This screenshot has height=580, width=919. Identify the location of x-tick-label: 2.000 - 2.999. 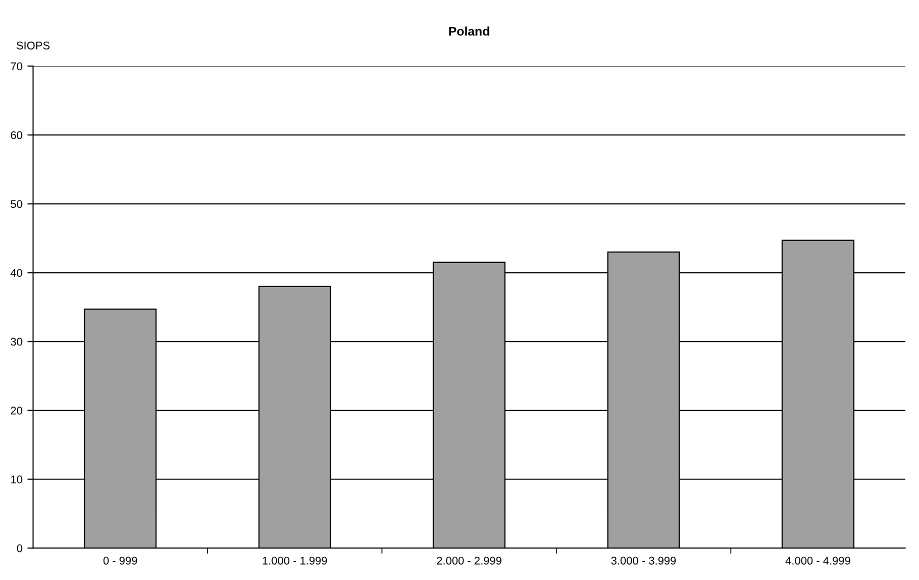
(469, 560).